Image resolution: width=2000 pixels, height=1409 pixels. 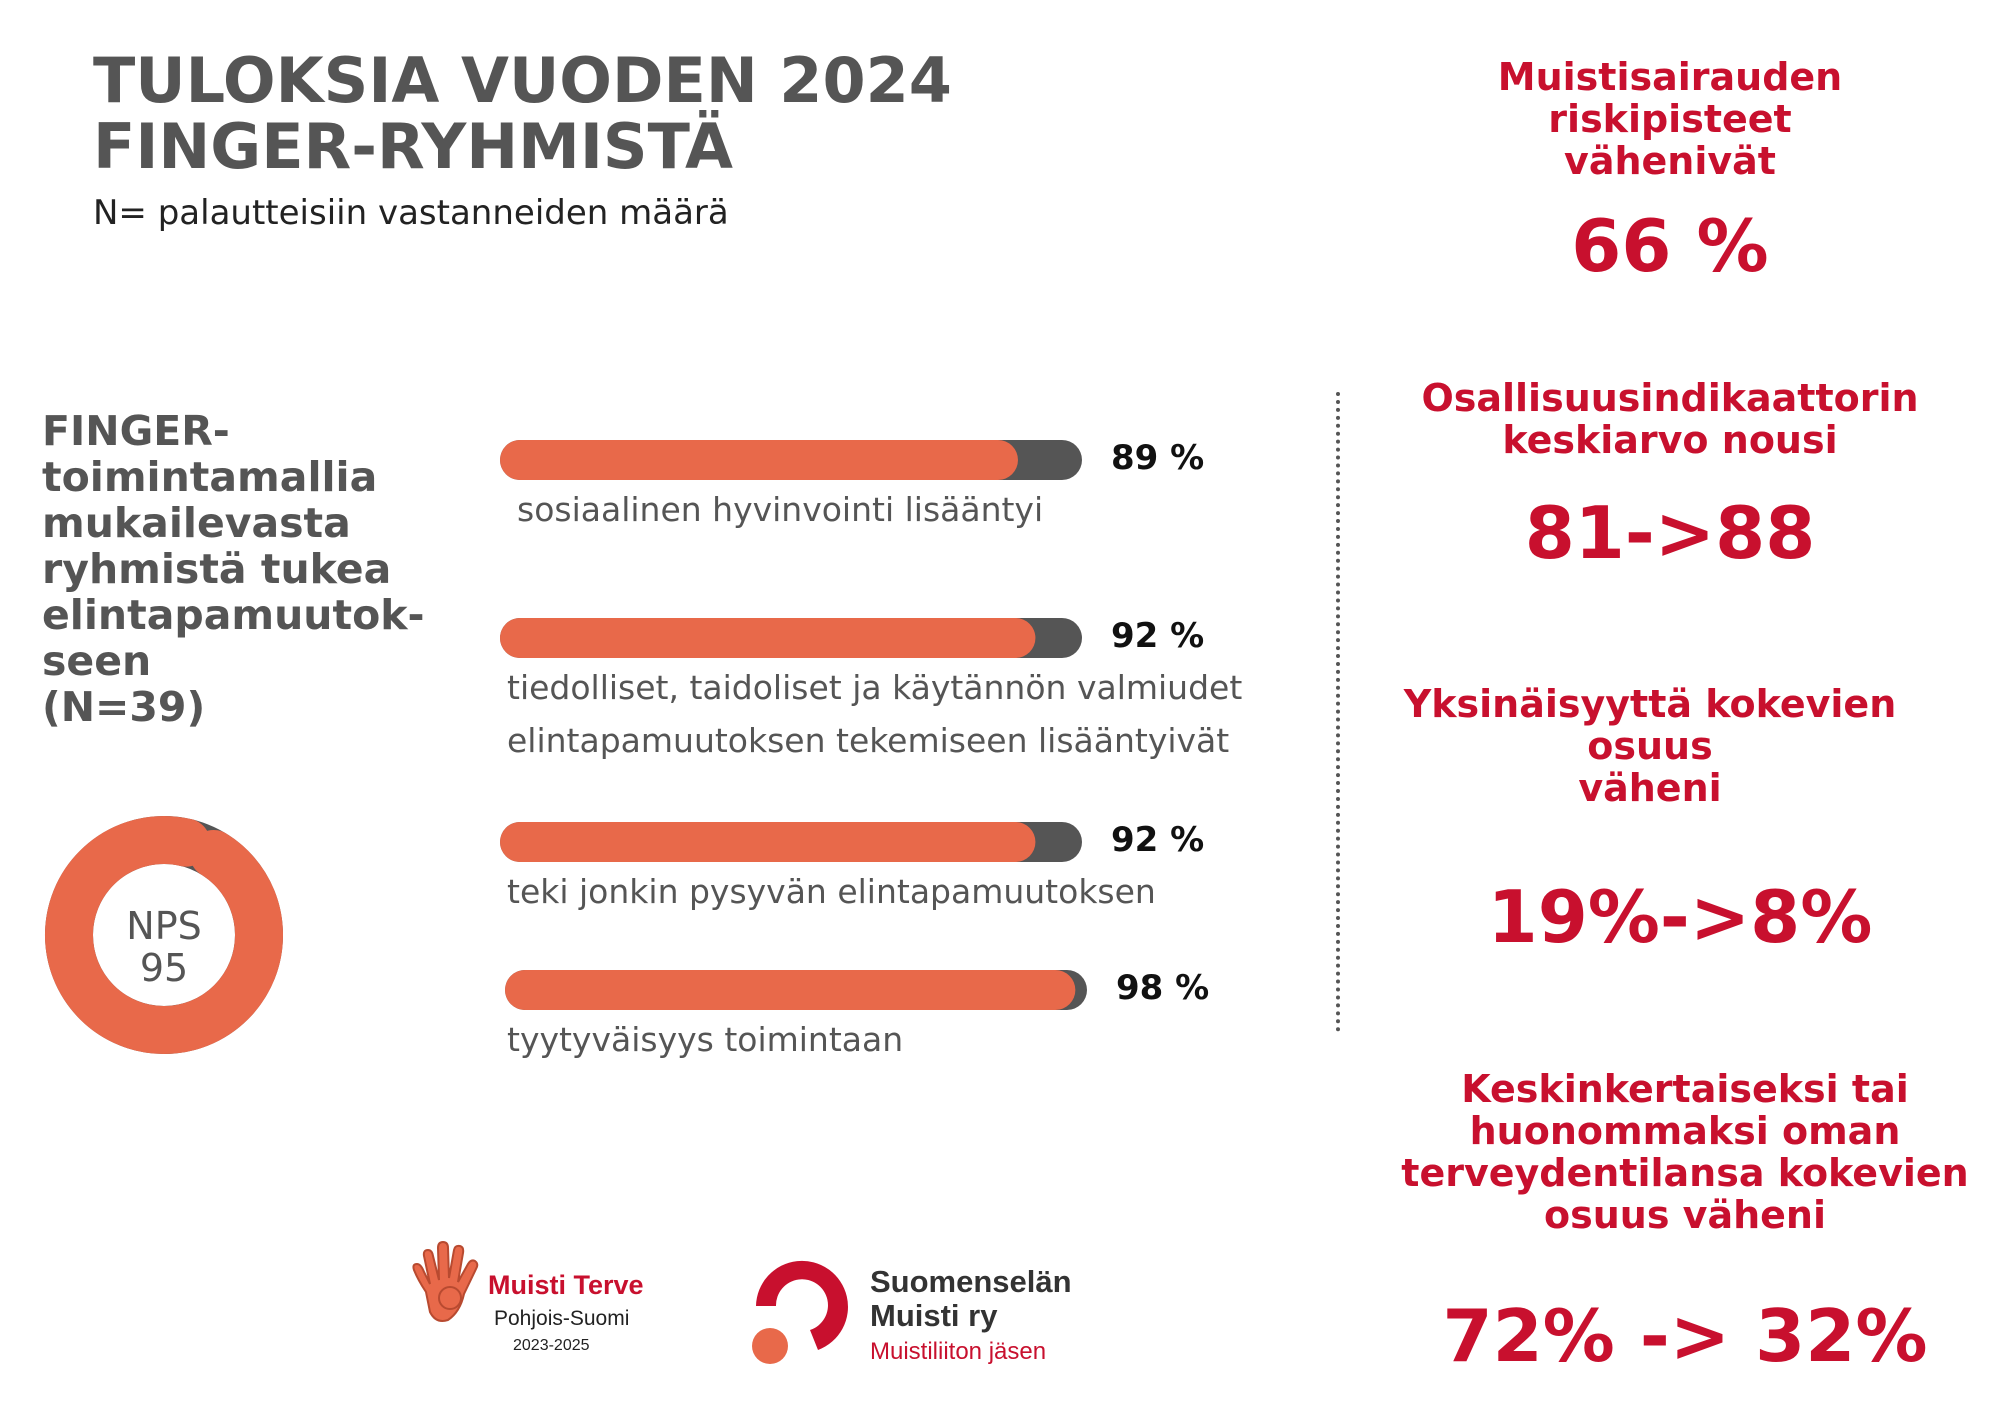 I want to click on side-statement-line: ryhmistä tukea, so click(x=217, y=569).